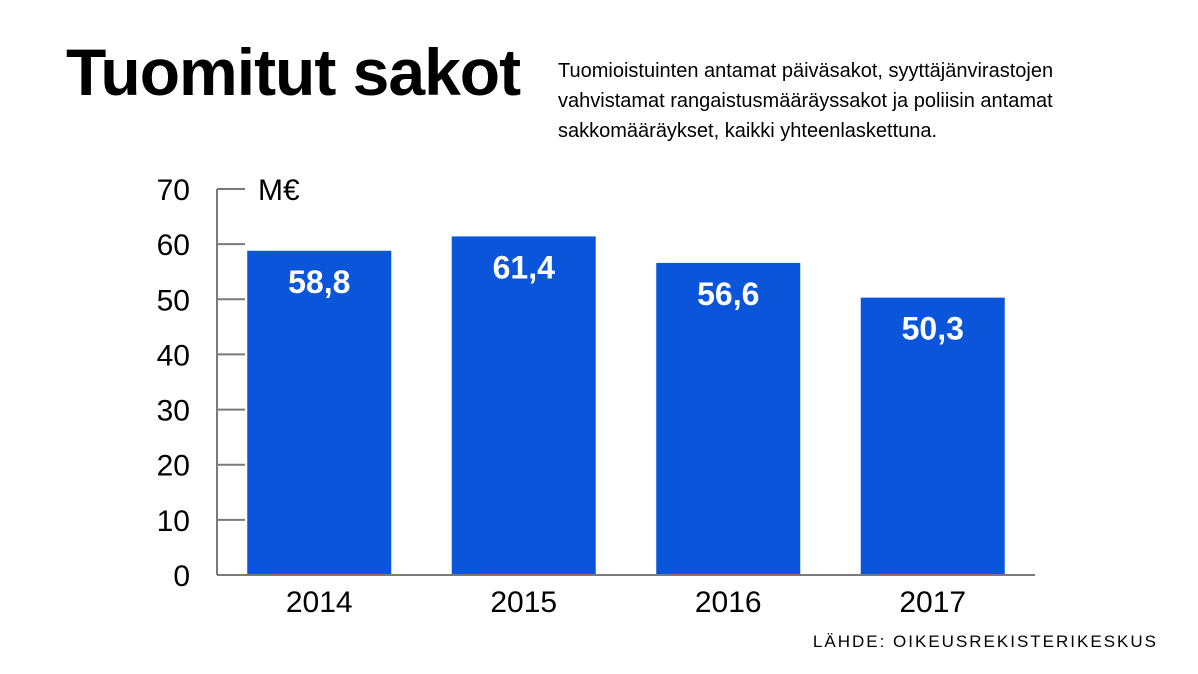  I want to click on y-tick-label: 20, so click(173, 466).